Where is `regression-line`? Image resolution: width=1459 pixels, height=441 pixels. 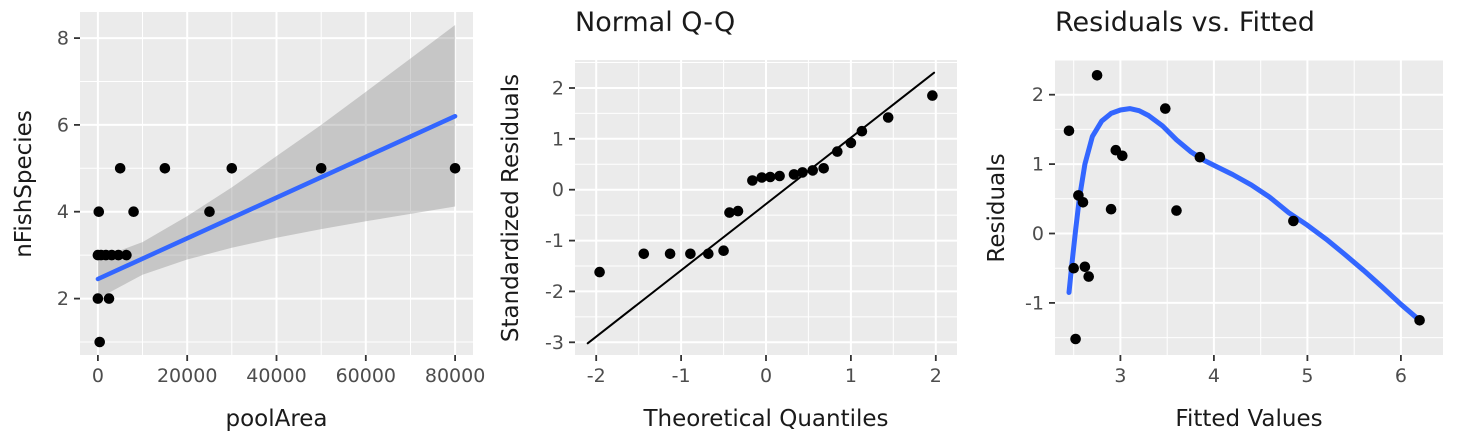
regression-line is located at coordinates (276, 197).